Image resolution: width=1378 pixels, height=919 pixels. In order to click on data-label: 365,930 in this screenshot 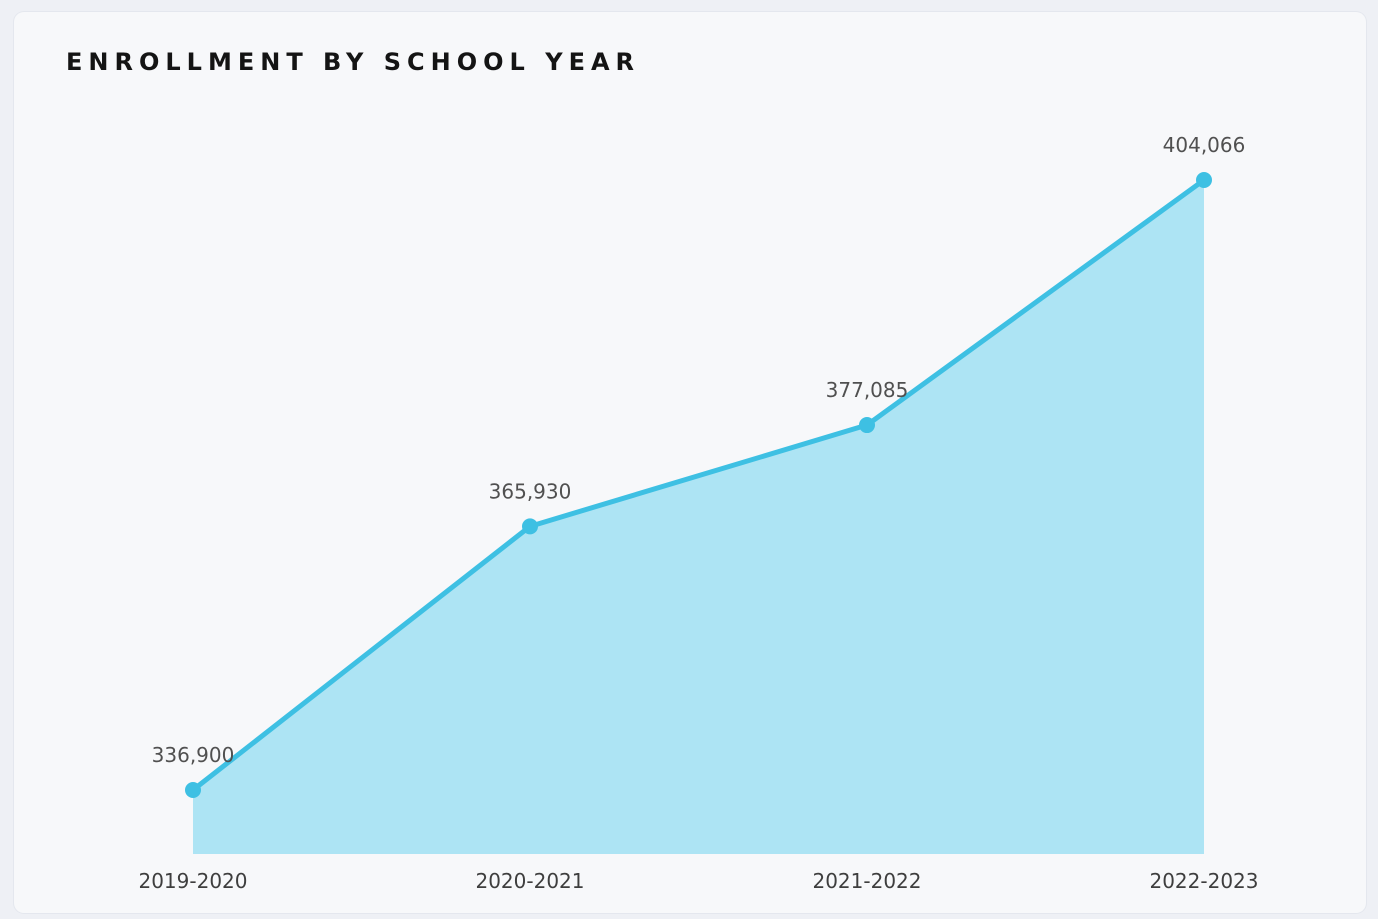, I will do `click(530, 491)`.